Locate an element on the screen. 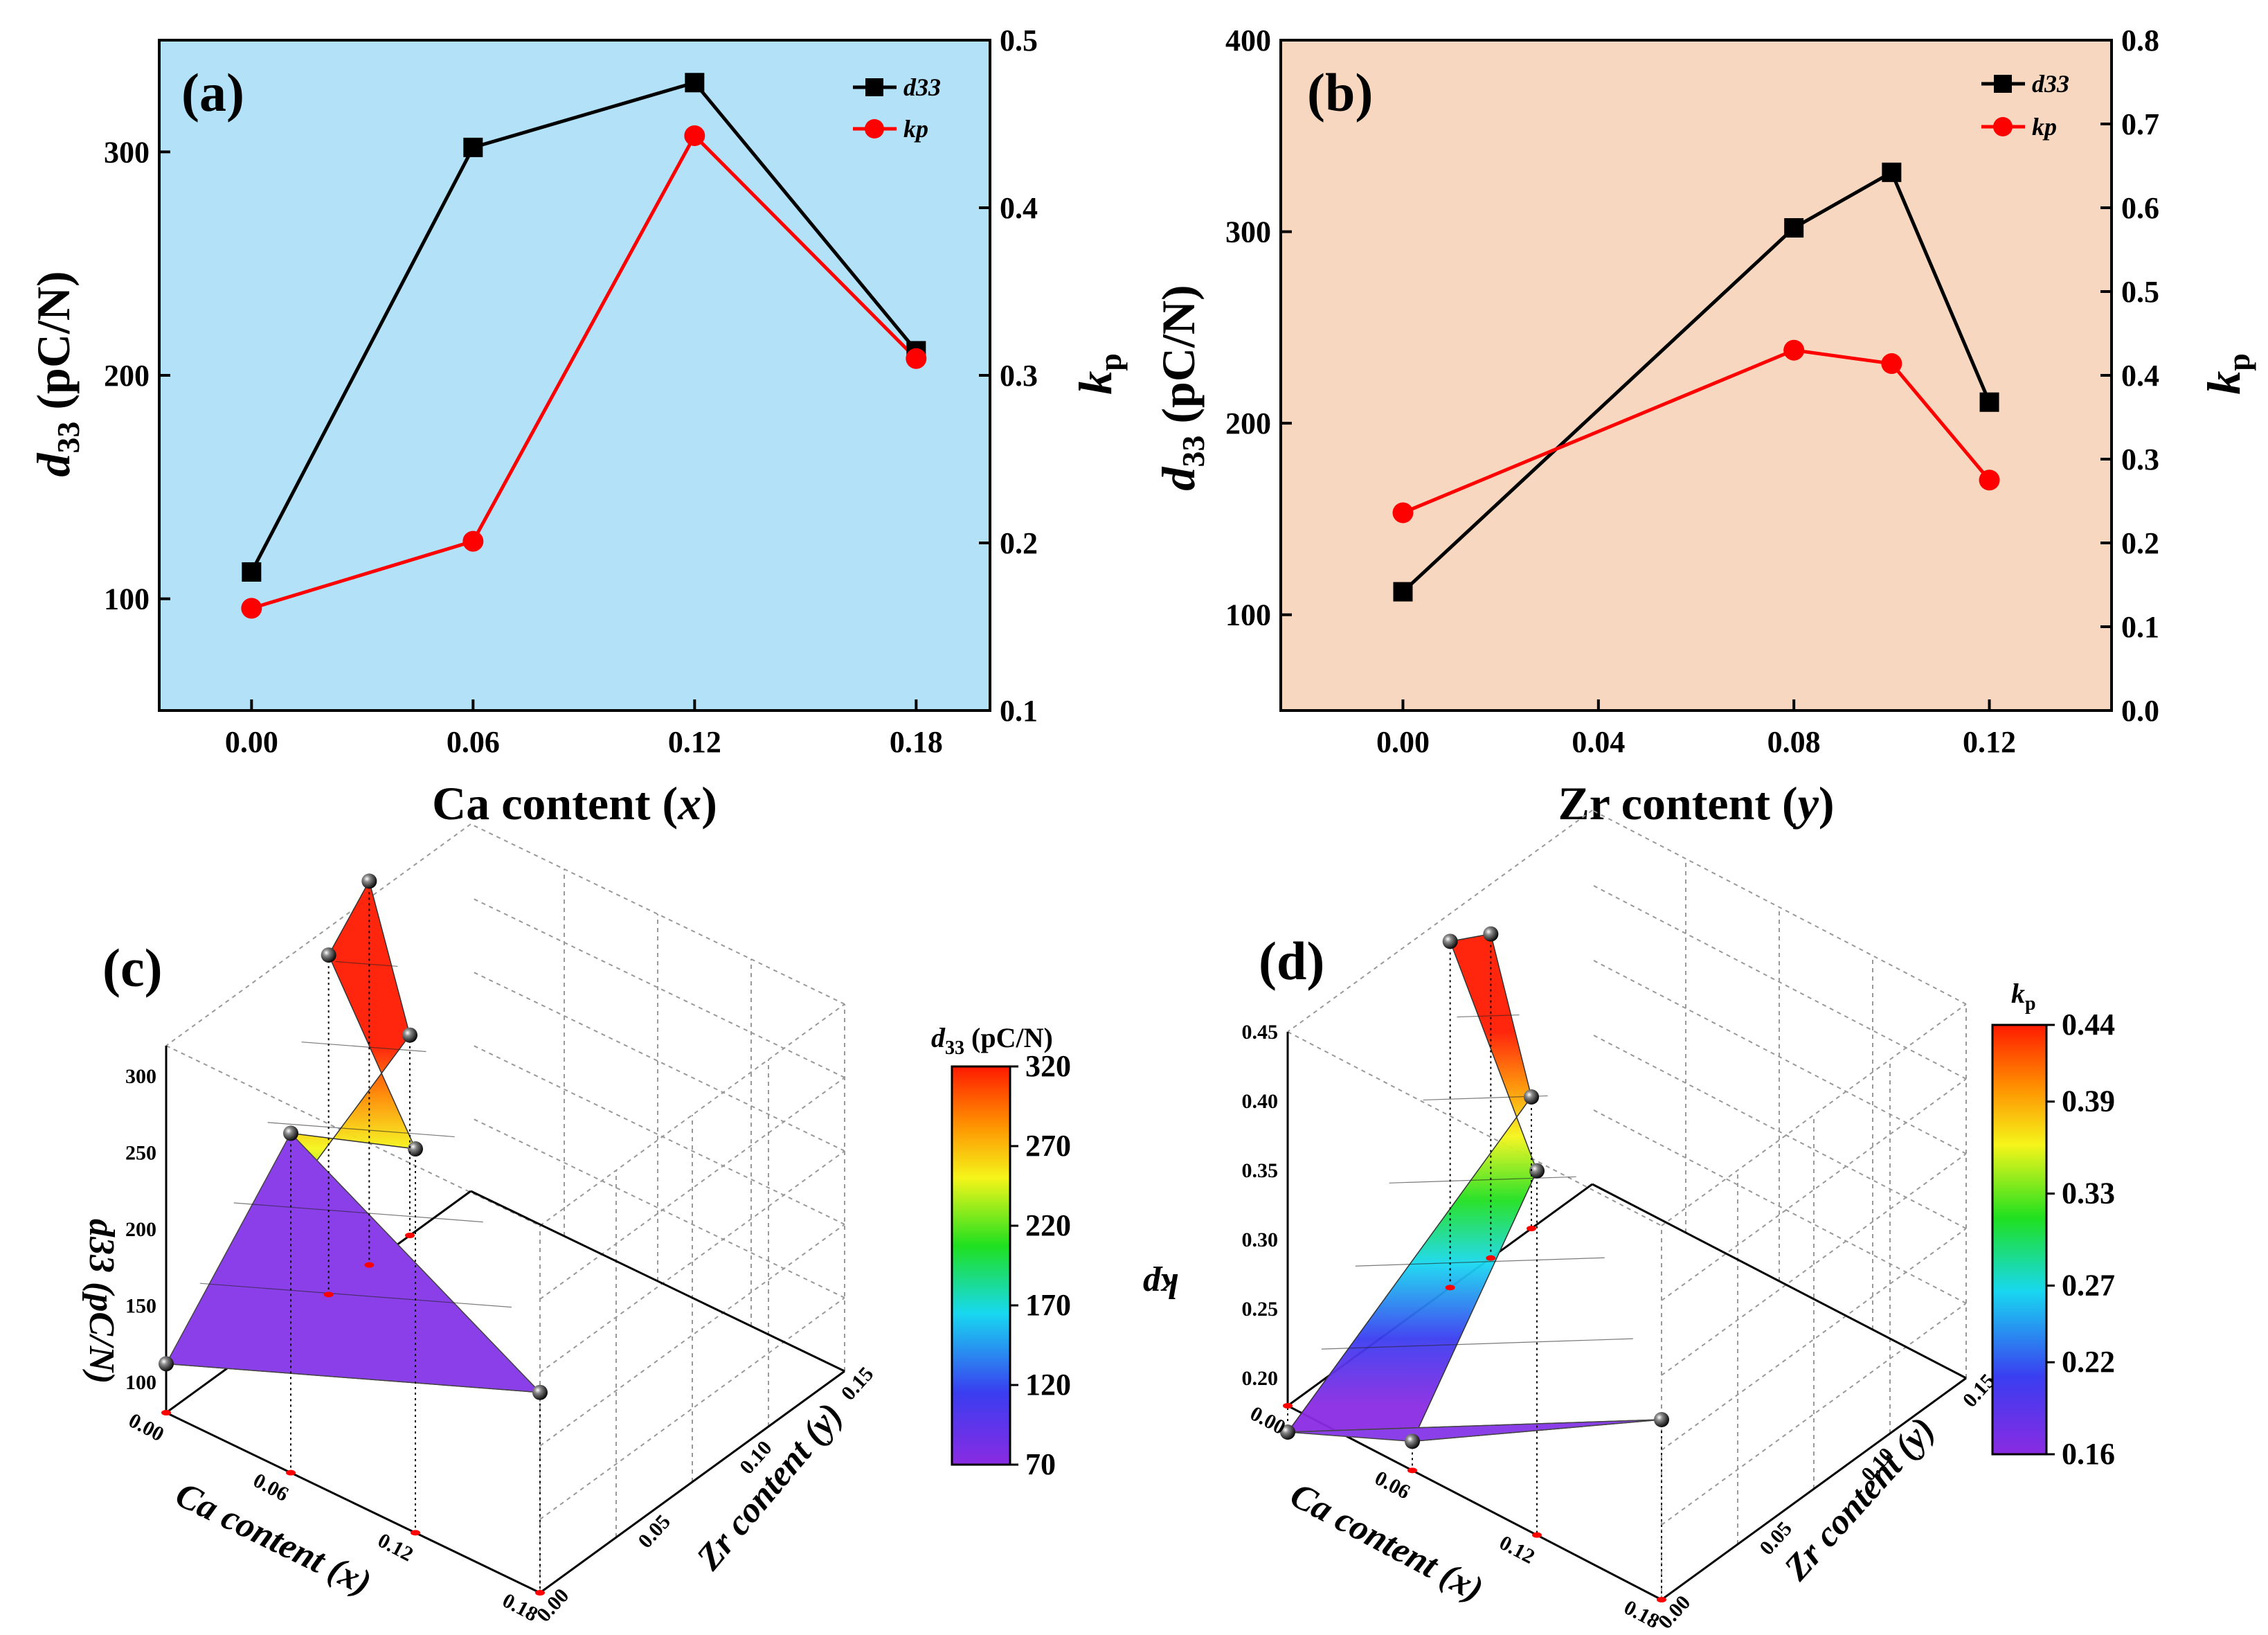 The width and height of the screenshot is (2268, 1635). y-right-tick-label: 0.3 is located at coordinates (1019, 376).